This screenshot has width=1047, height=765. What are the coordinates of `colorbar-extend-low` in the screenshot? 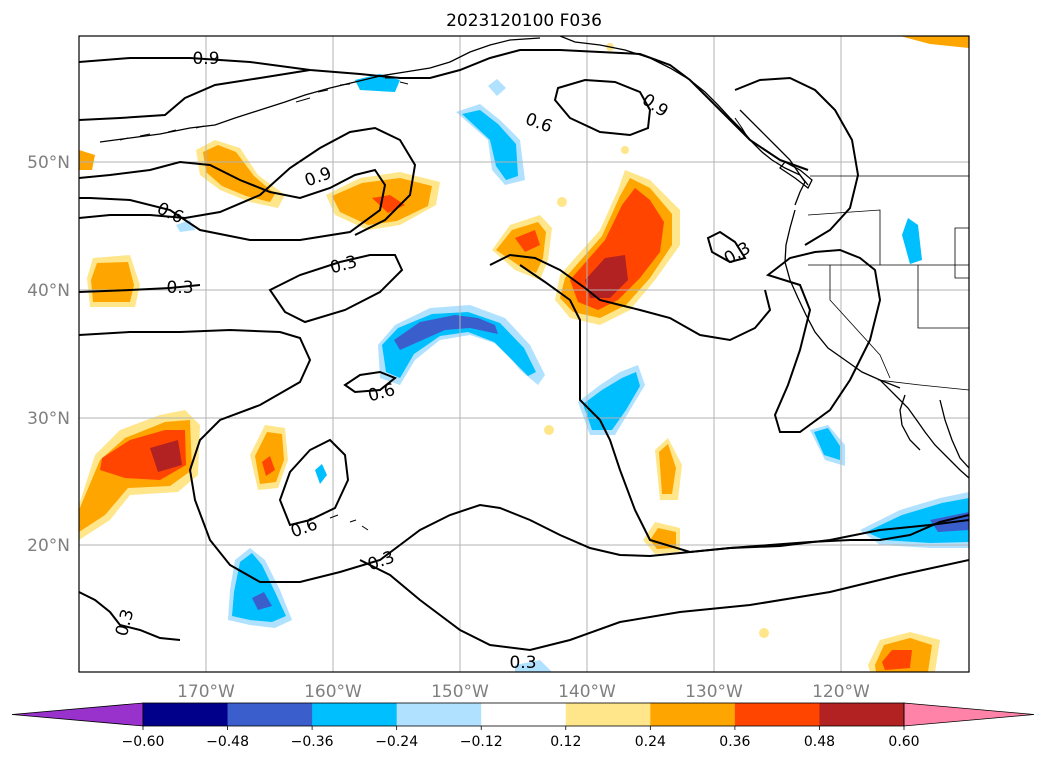 It's located at (77, 714).